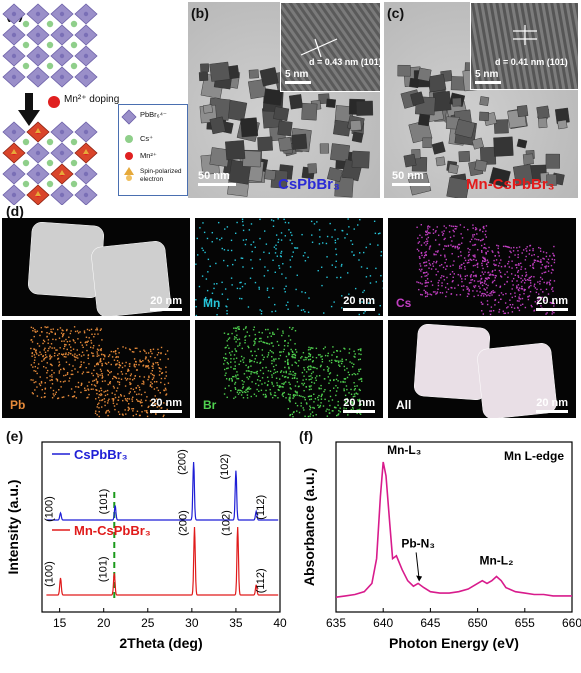  I want to click on xrd-series-line, so click(162, 491).